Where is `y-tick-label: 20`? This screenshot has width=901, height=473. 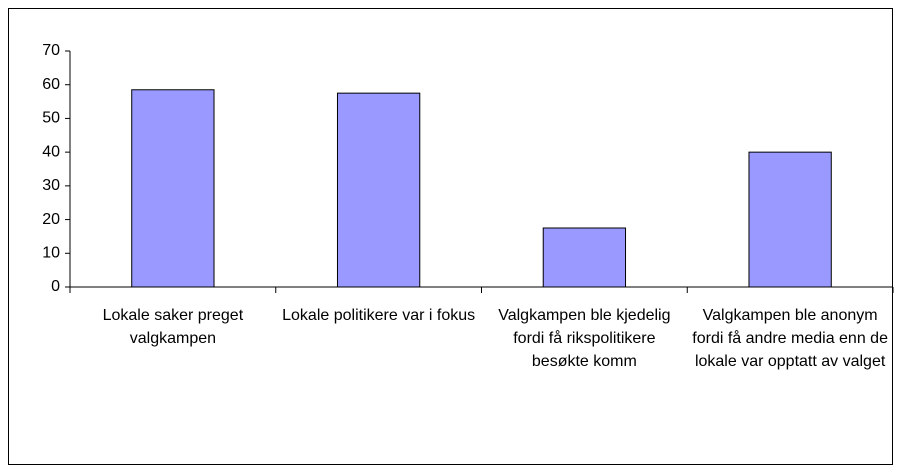
y-tick-label: 20 is located at coordinates (51, 219).